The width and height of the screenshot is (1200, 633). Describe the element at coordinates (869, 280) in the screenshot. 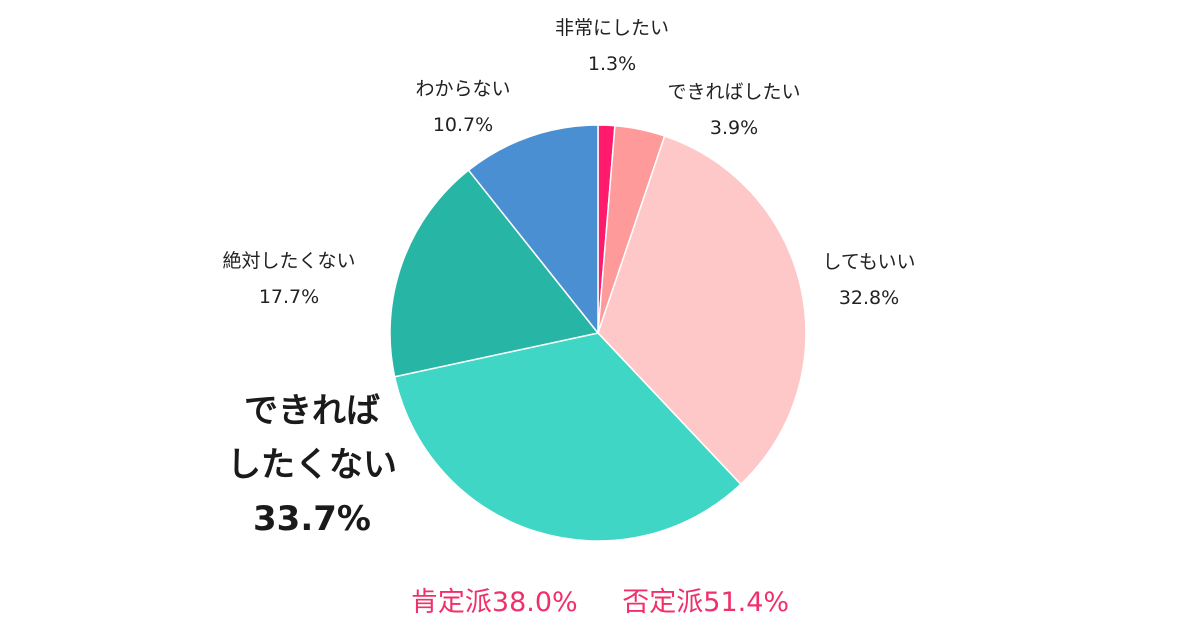

I see `label-shitemo-ii: してもいい 32.8%` at that location.